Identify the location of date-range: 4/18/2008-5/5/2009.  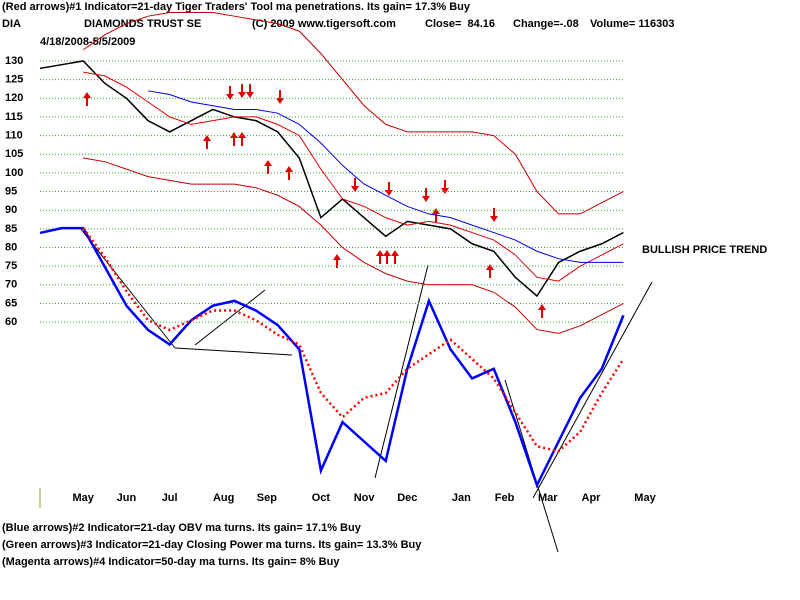
(87, 42).